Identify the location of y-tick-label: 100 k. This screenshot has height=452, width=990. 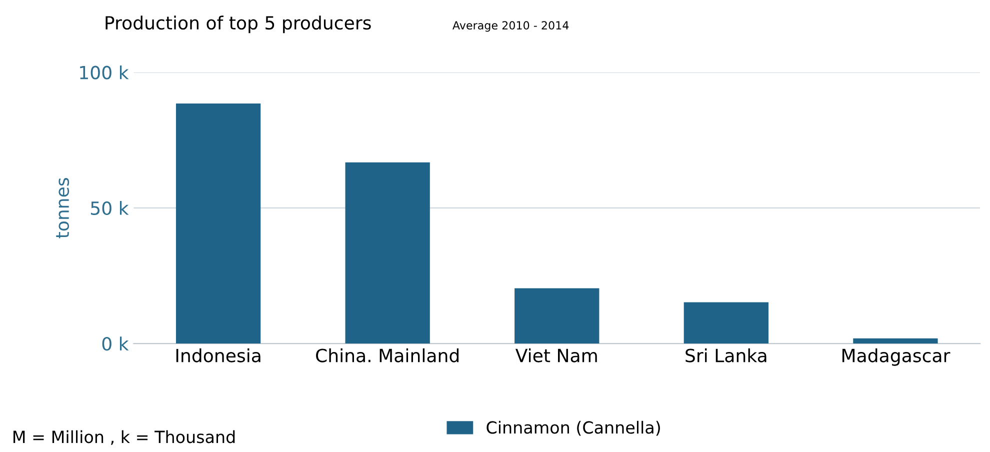
(104, 72).